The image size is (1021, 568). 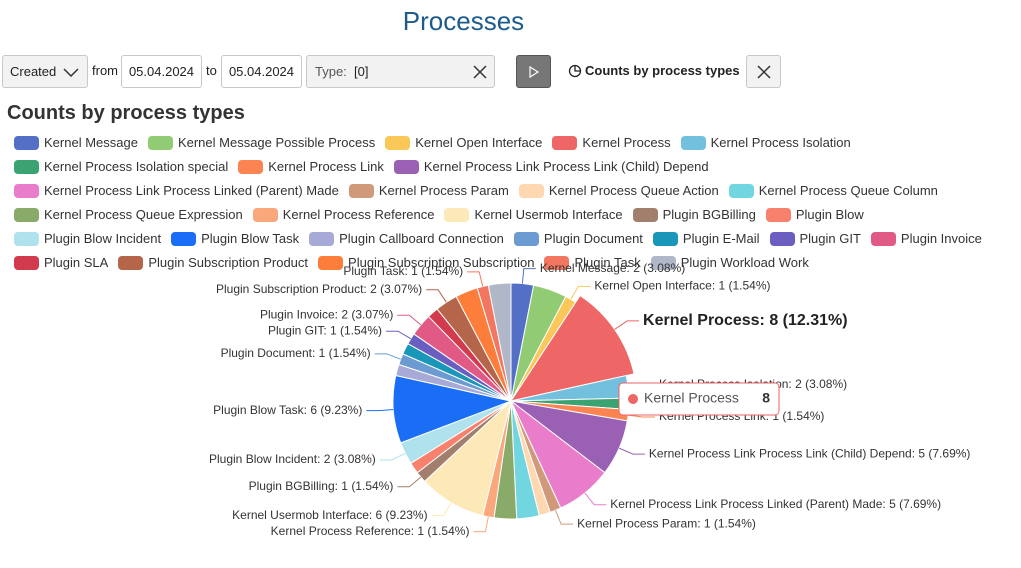 I want to click on legend-label: Plugin Callboard Connection, so click(x=421, y=238).